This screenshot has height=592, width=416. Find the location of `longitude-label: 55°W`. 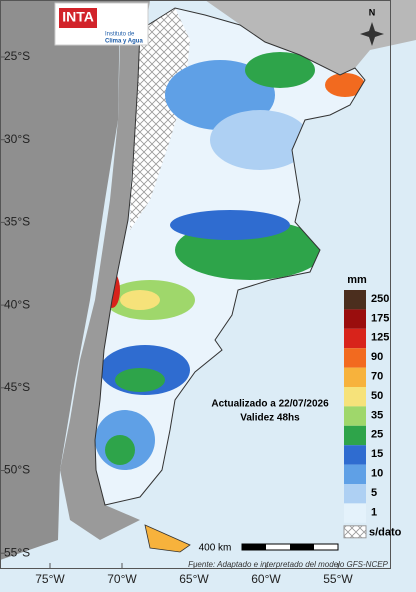

longitude-label: 55°W is located at coordinates (338, 579).